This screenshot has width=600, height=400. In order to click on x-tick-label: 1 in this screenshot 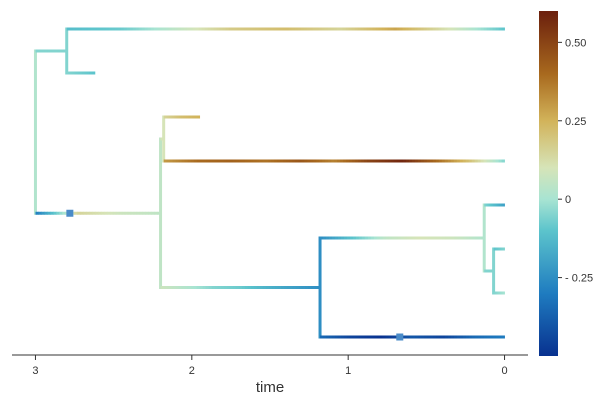, I will do `click(348, 371)`.